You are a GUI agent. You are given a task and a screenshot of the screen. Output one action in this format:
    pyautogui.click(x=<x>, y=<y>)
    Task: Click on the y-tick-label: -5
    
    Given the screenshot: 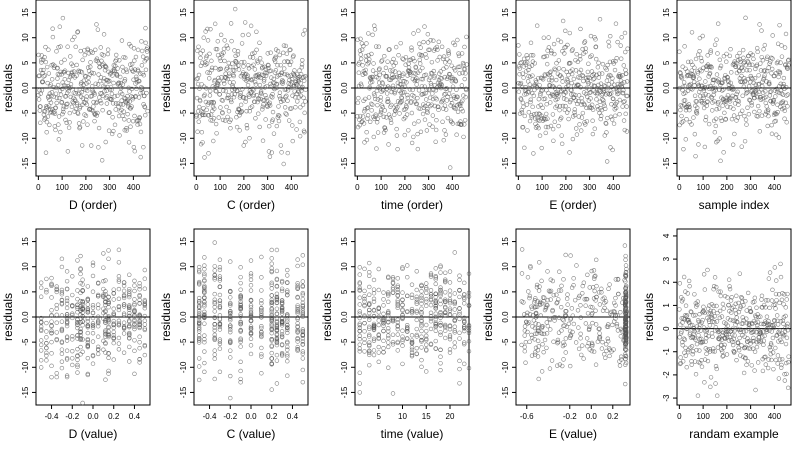 What is the action you would take?
    pyautogui.click(x=183, y=113)
    